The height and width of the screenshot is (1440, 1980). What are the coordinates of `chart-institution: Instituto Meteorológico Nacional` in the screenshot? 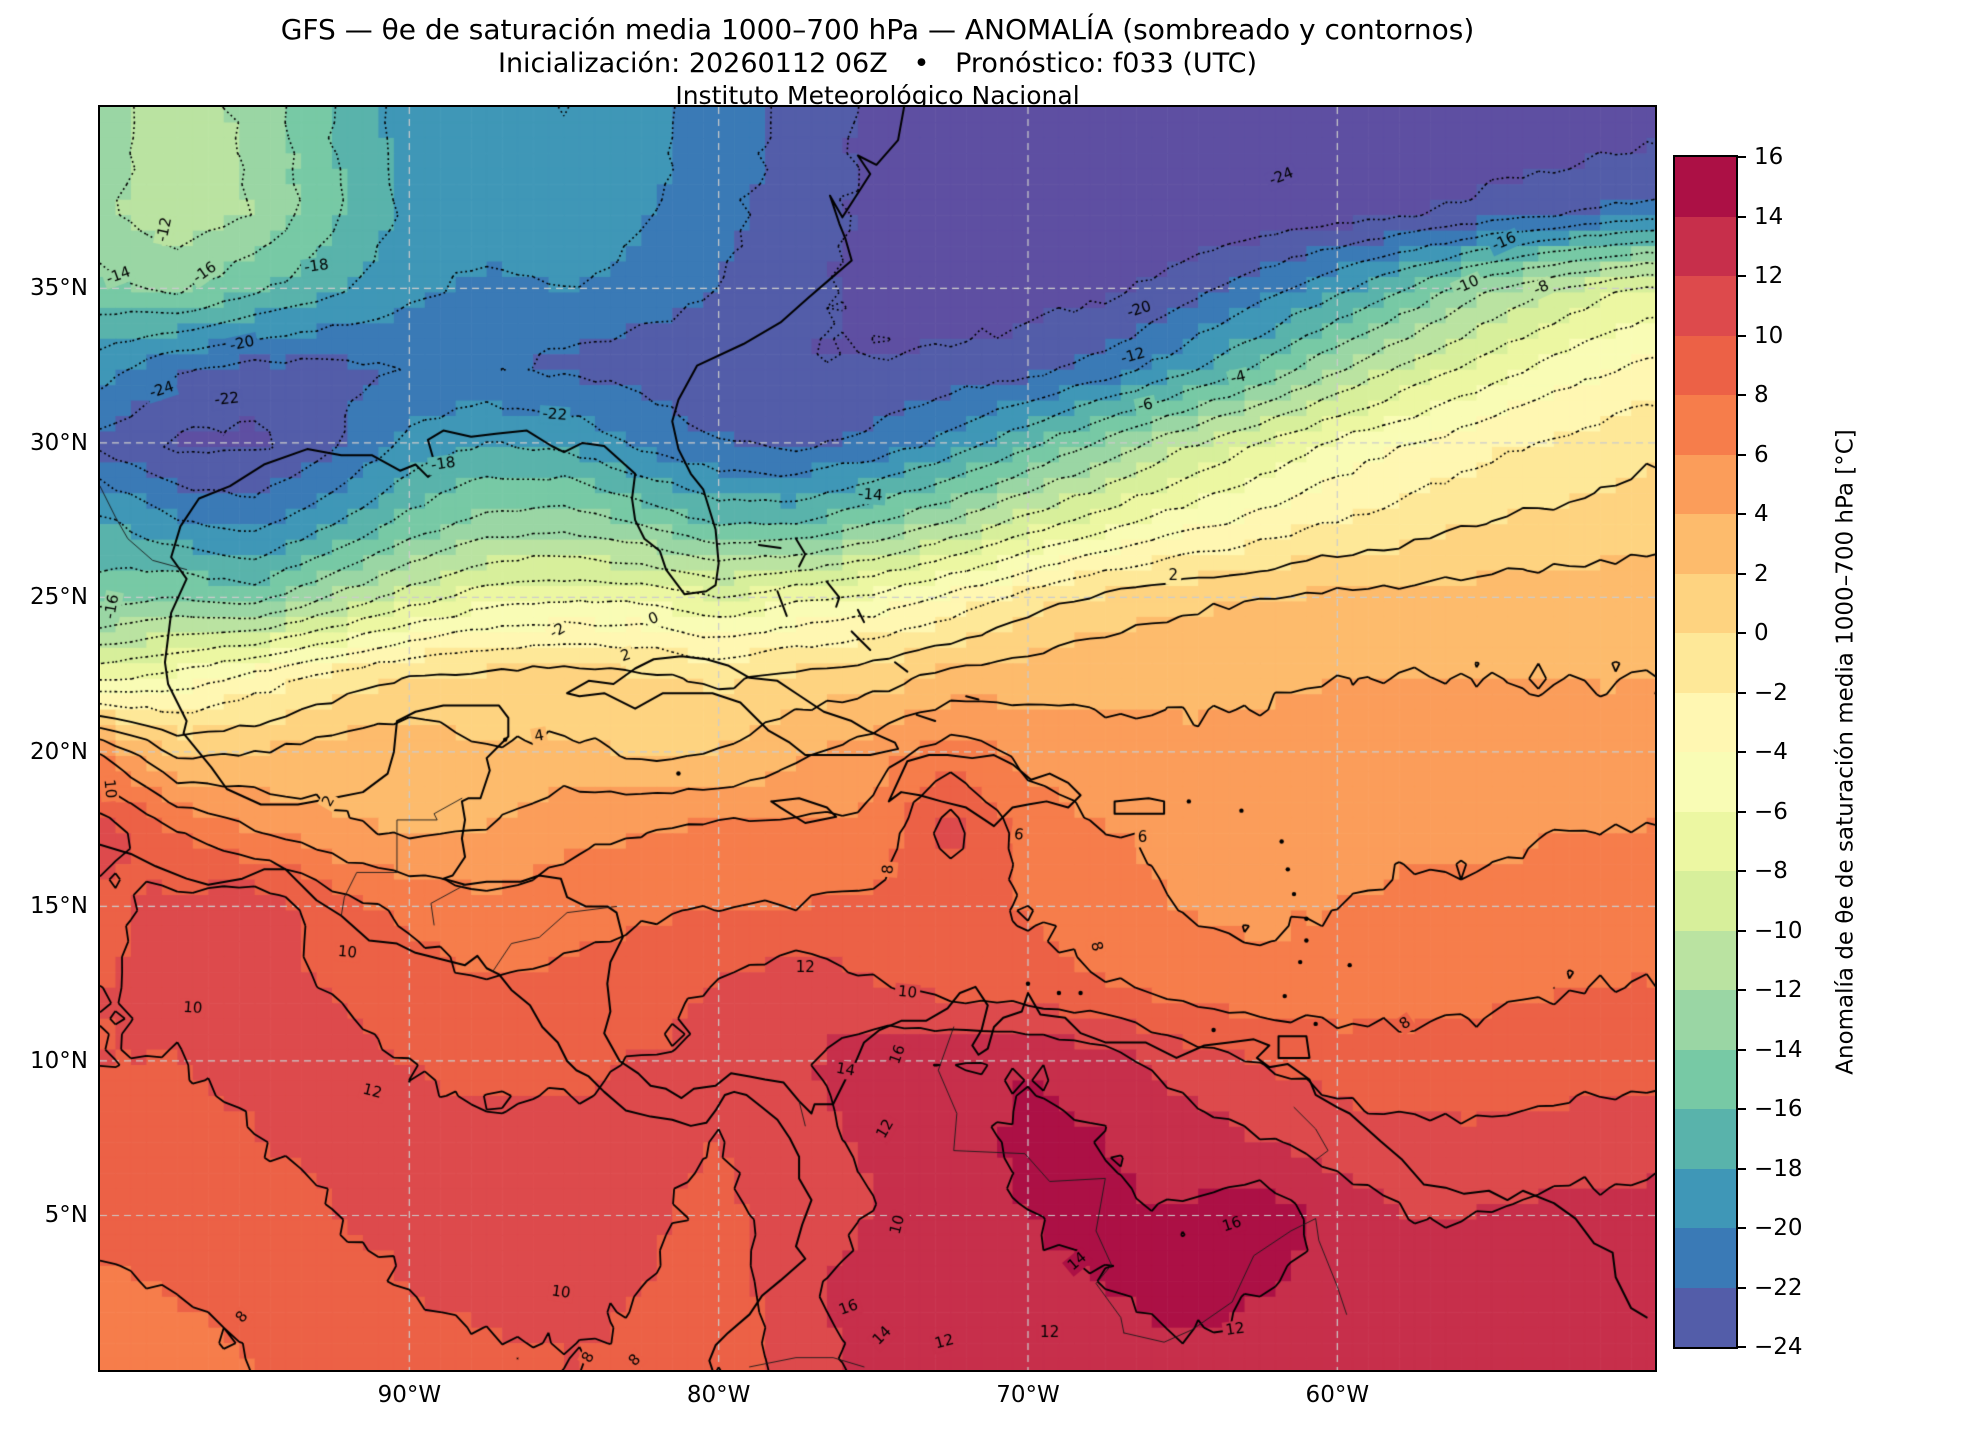 It's located at (877, 95).